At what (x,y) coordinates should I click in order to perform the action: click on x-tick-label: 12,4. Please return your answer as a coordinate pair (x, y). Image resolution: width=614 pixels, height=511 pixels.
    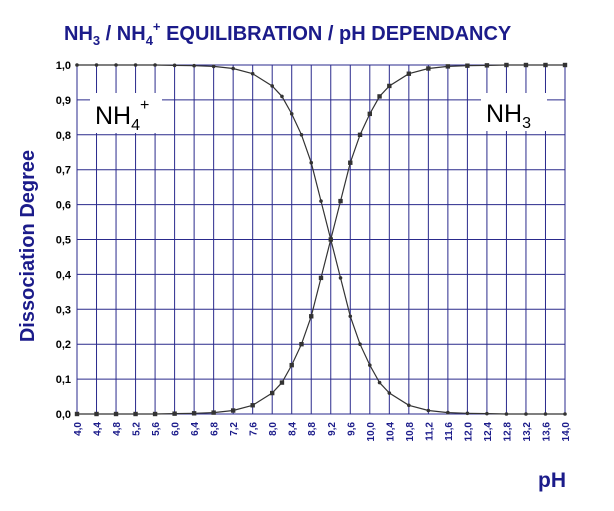
    Looking at the image, I should click on (488, 432).